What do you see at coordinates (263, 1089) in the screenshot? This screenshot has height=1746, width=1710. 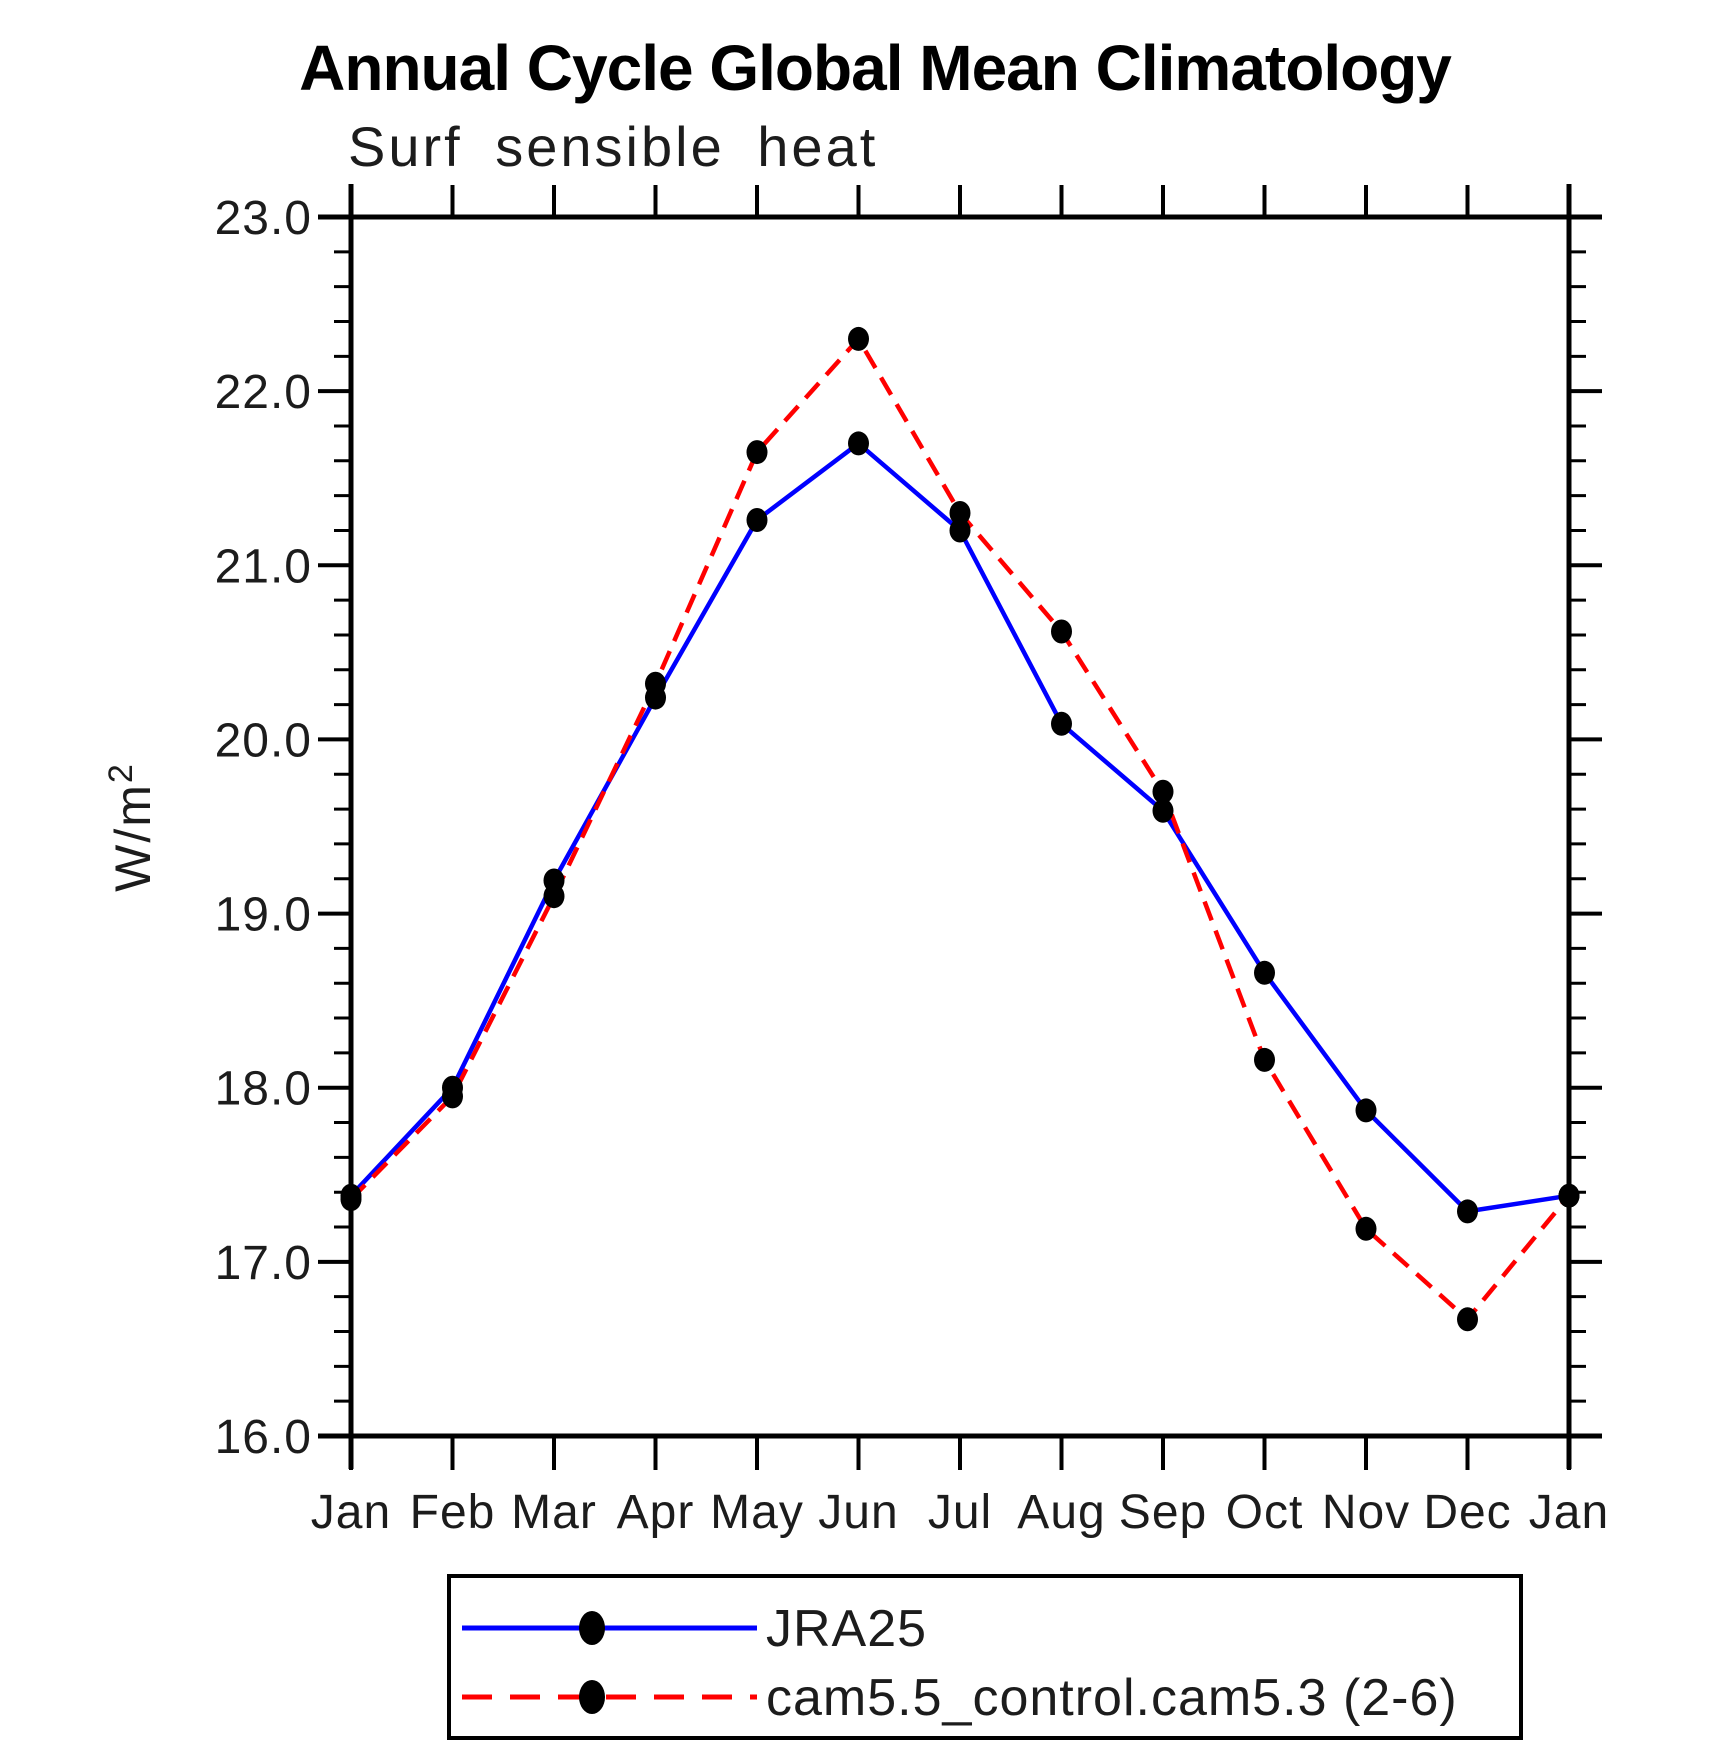 I see `y-tick-label: 18.0` at bounding box center [263, 1089].